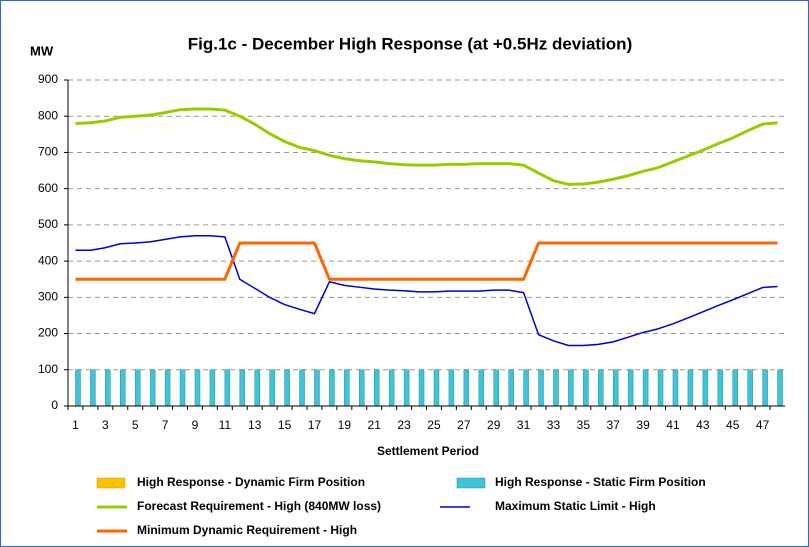 This screenshot has height=547, width=809. I want to click on x-tick-label: 21, so click(375, 425).